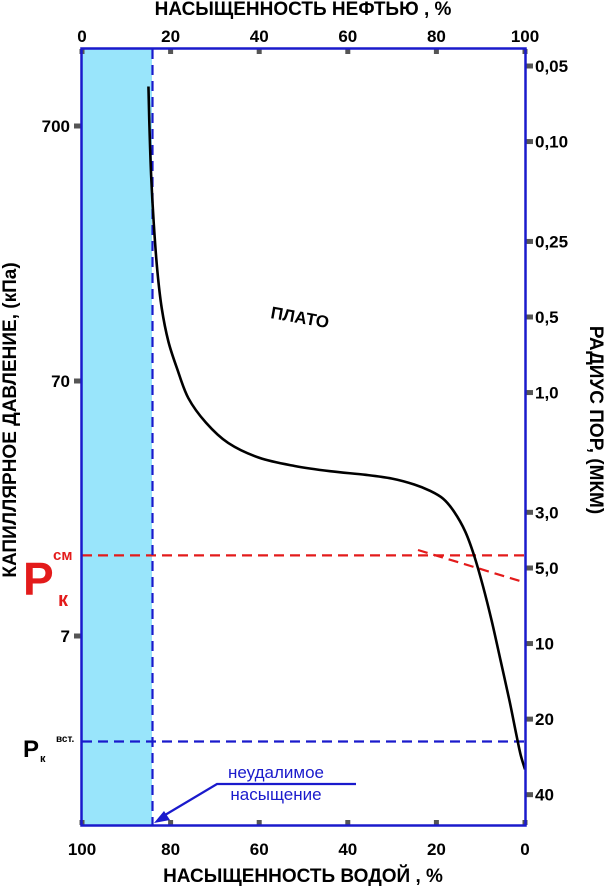 This screenshot has width=604, height=890. Describe the element at coordinates (10, 419) in the screenshot. I see `left-y-axis-title: КАПИЛЛЯРНОЕ ДАВЛЕНИЕ, (кПа)` at that location.